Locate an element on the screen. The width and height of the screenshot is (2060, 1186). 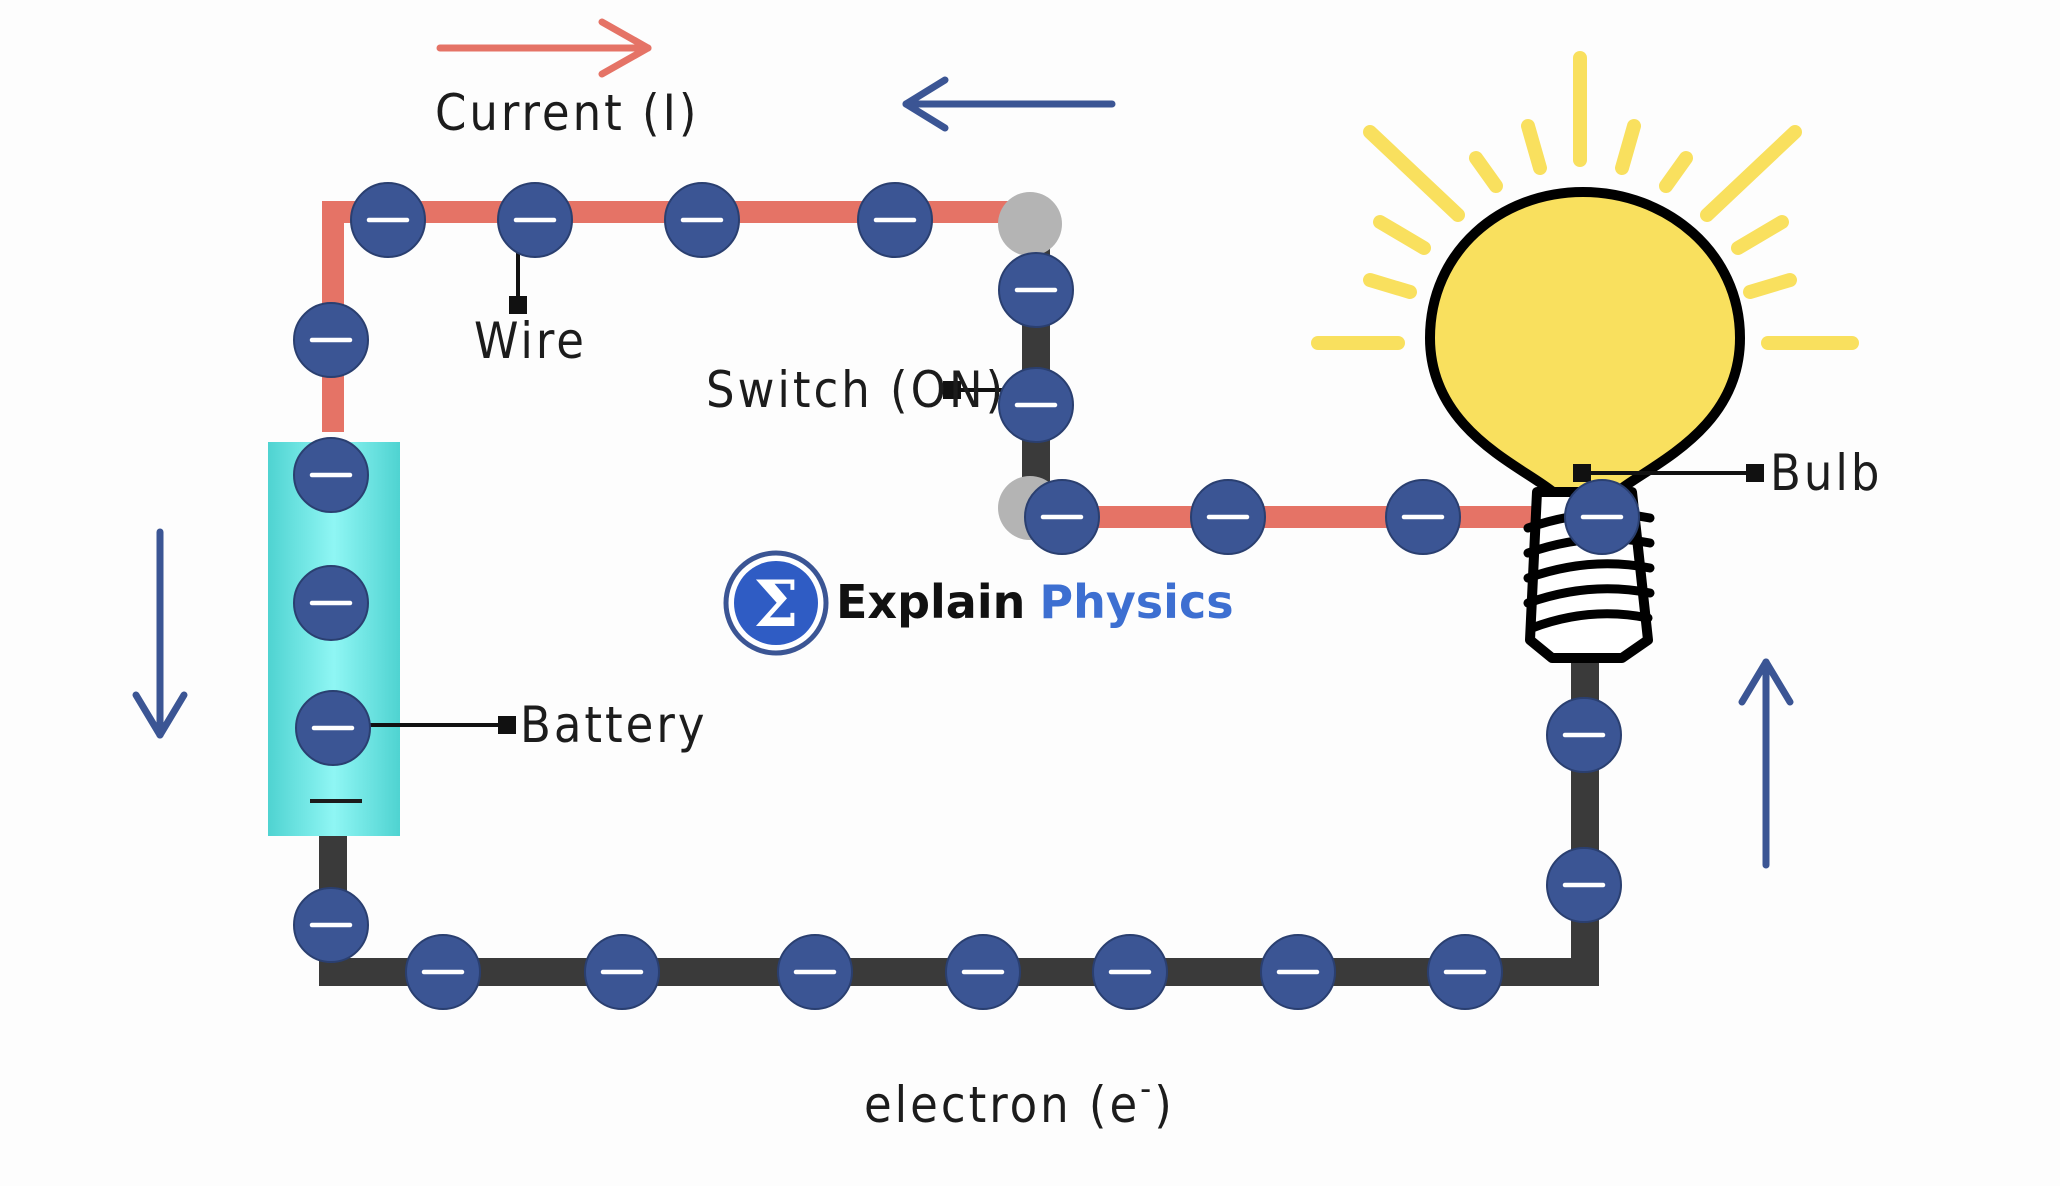
bulb is located at coordinates (1585, 357).